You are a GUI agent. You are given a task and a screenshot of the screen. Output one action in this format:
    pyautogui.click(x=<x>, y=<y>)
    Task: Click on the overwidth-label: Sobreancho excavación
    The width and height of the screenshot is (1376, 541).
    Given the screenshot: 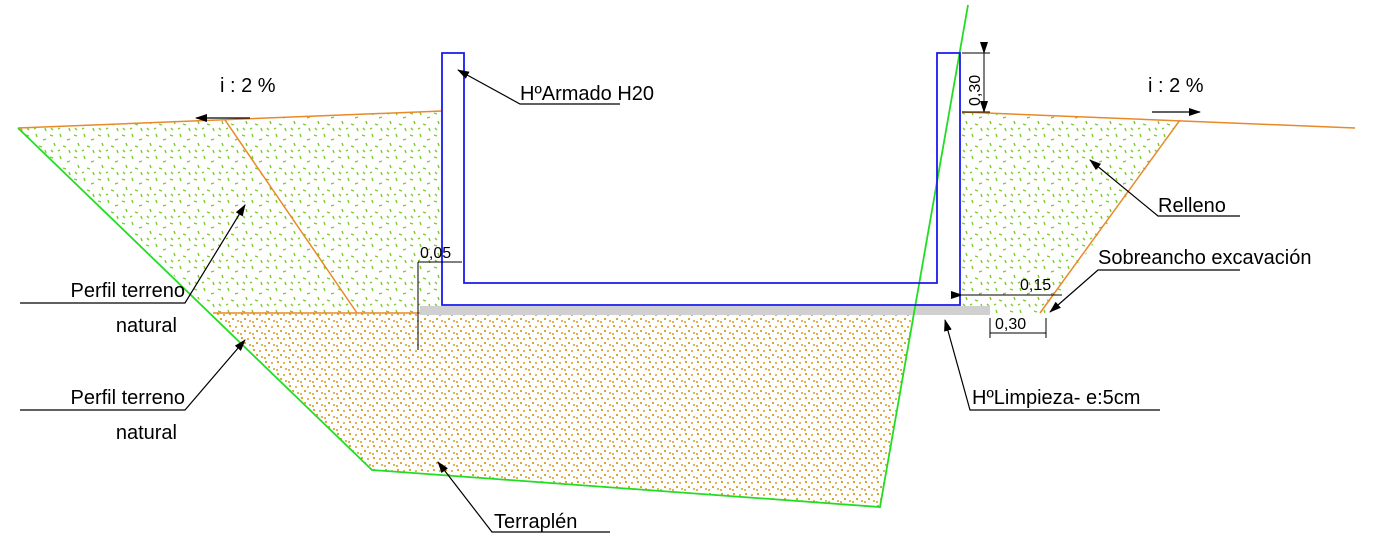 What is the action you would take?
    pyautogui.click(x=1204, y=258)
    